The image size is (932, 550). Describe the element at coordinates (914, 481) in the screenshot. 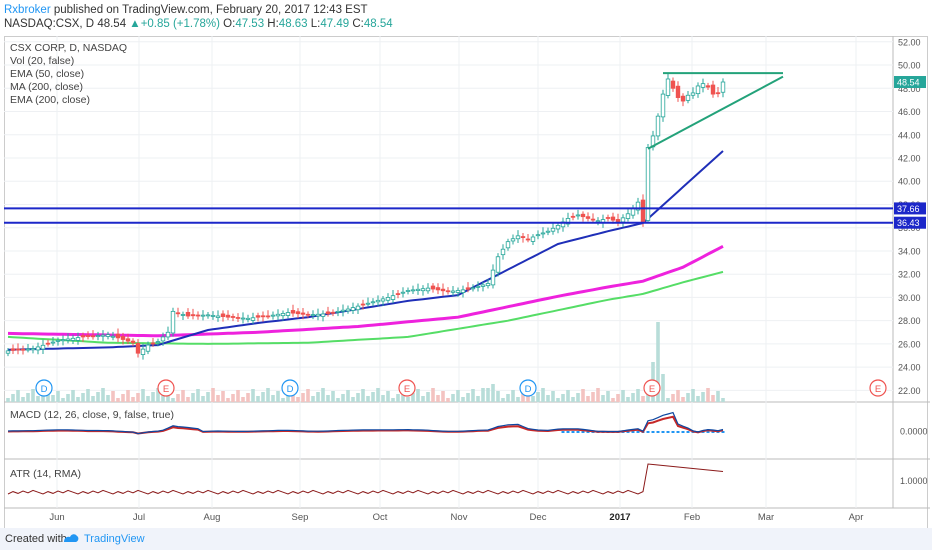

I see `atr-tick-label: 1.0000` at that location.